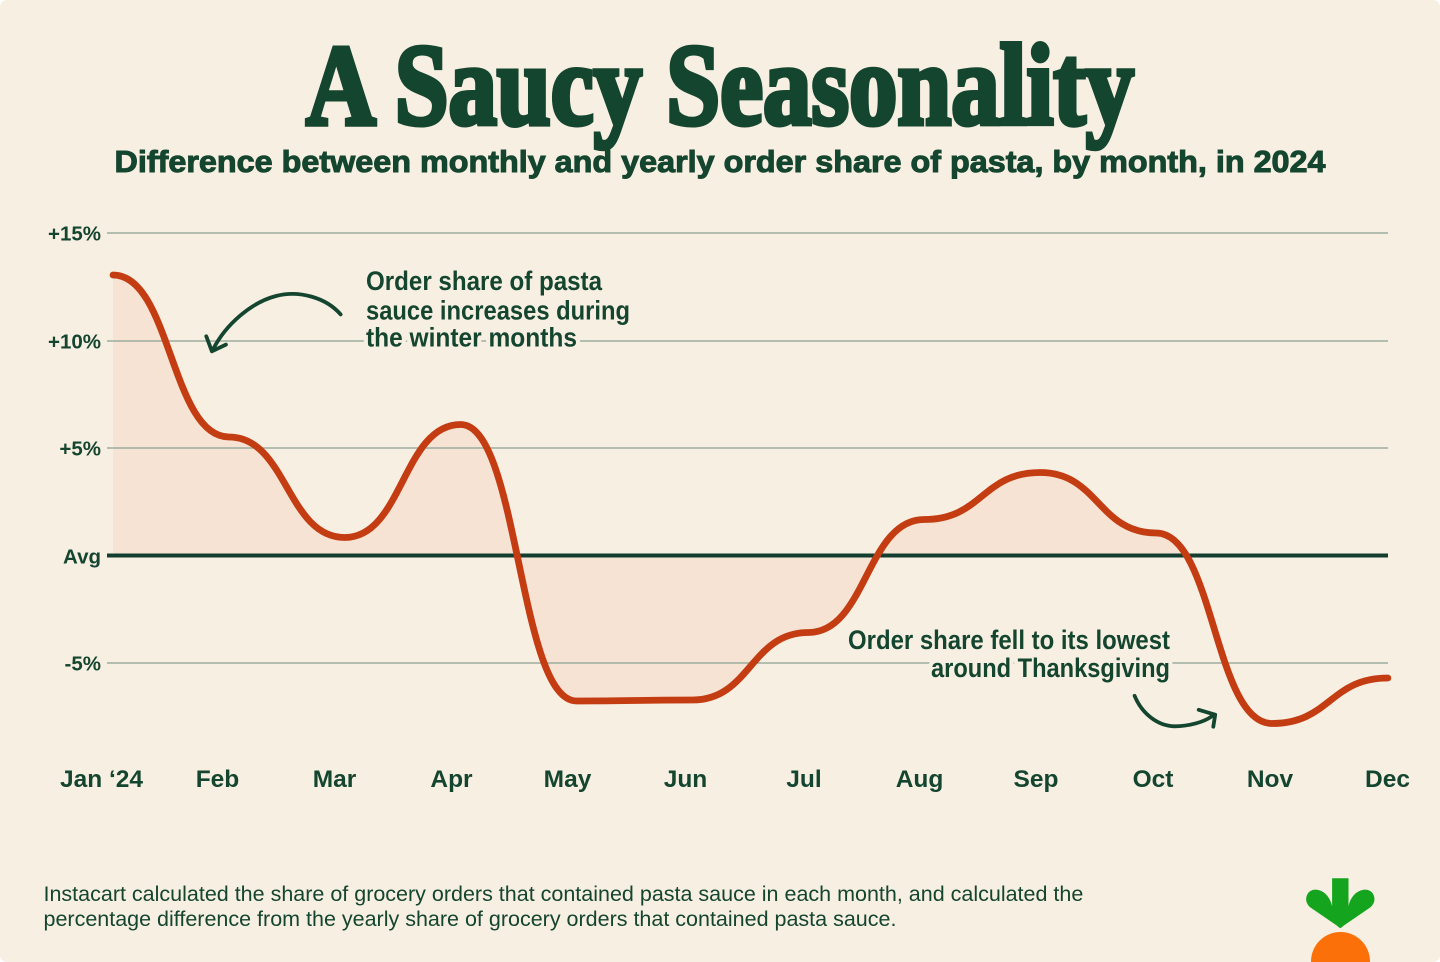  I want to click on svg-text: -5%, so click(83, 663).